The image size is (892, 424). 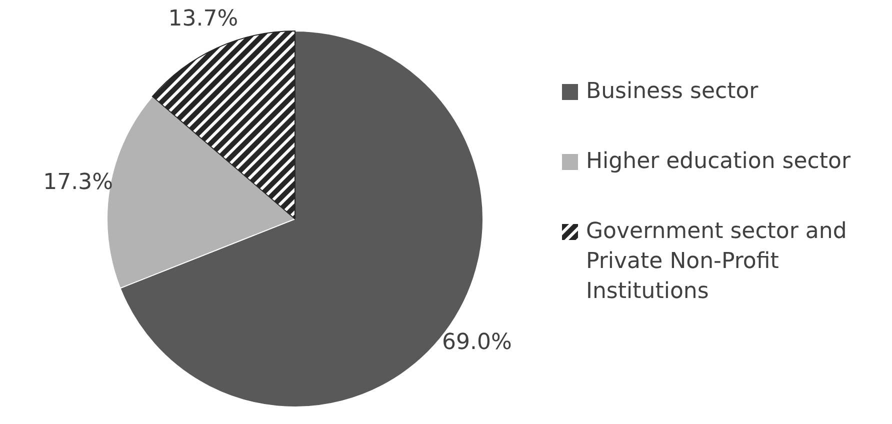 What do you see at coordinates (672, 92) in the screenshot?
I see `legend-label: Business sector` at bounding box center [672, 92].